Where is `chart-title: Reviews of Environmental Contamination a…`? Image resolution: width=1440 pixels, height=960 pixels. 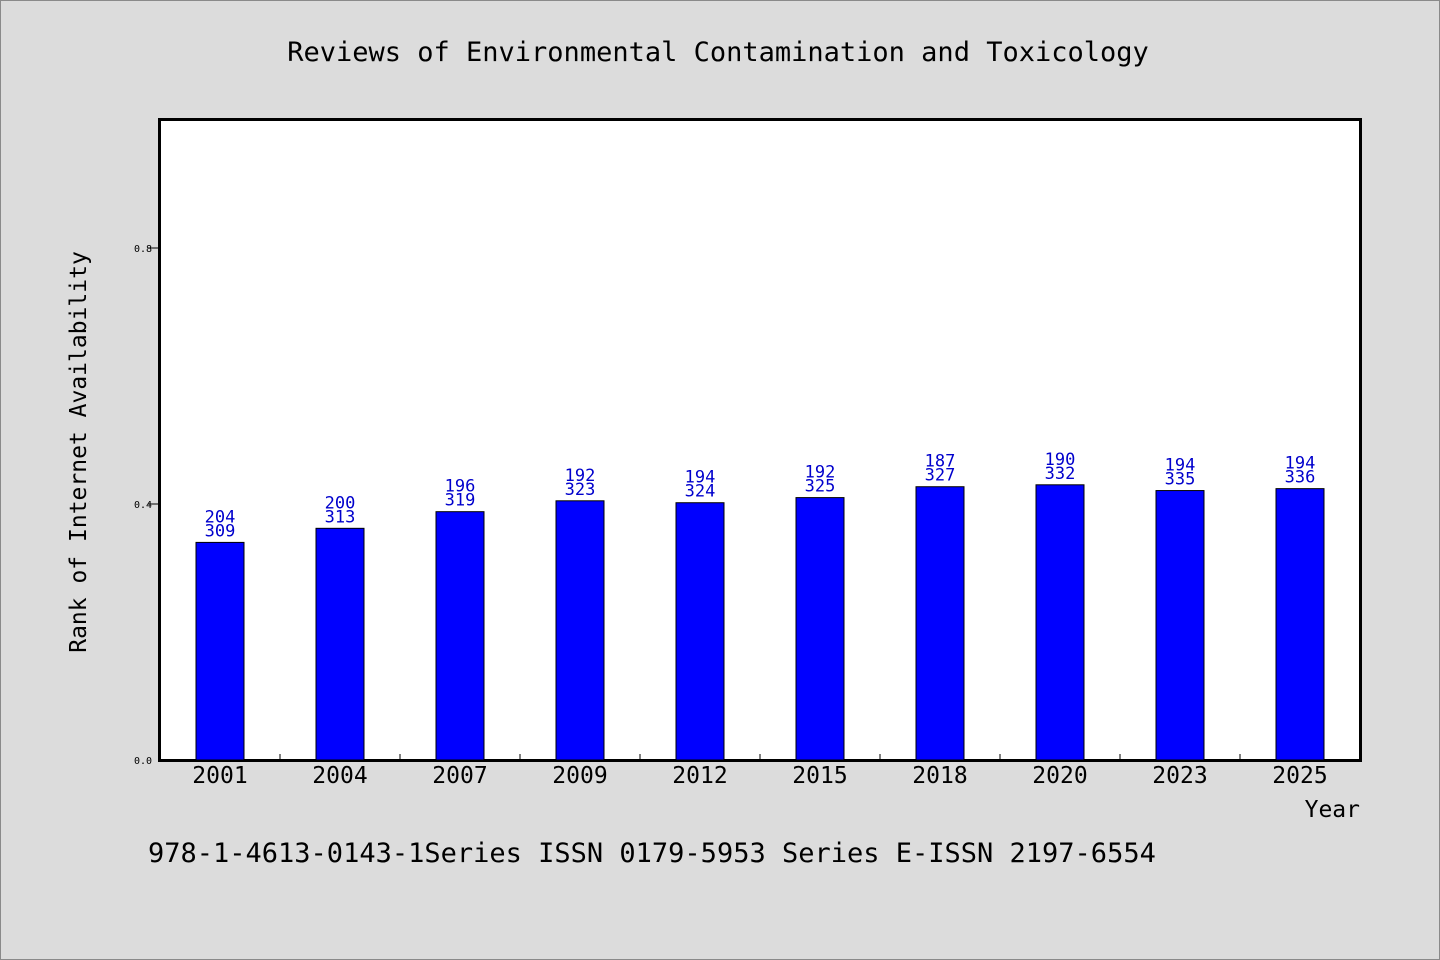
chart-title: Reviews of Environmental Contamination a… is located at coordinates (718, 52).